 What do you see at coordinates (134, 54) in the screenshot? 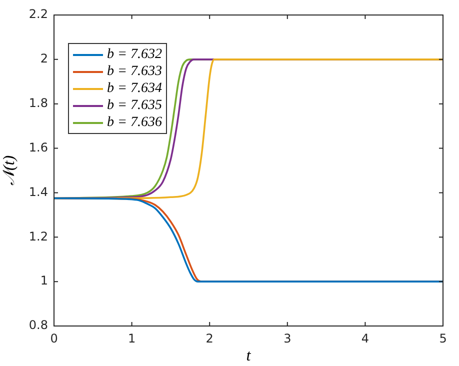
I see `legend-label: b = 7.632` at bounding box center [134, 54].